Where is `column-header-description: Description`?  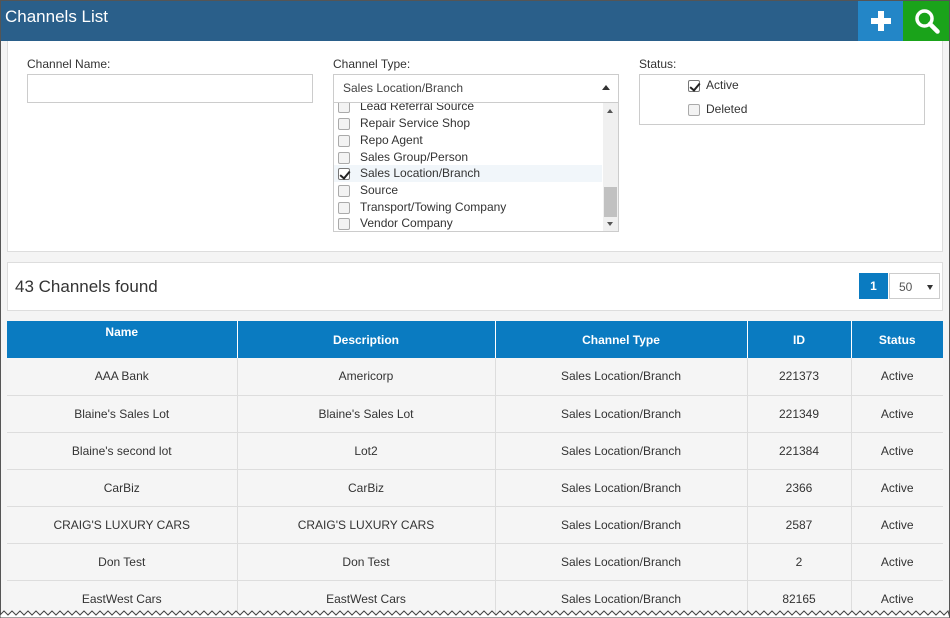
column-header-description: Description is located at coordinates (365, 339).